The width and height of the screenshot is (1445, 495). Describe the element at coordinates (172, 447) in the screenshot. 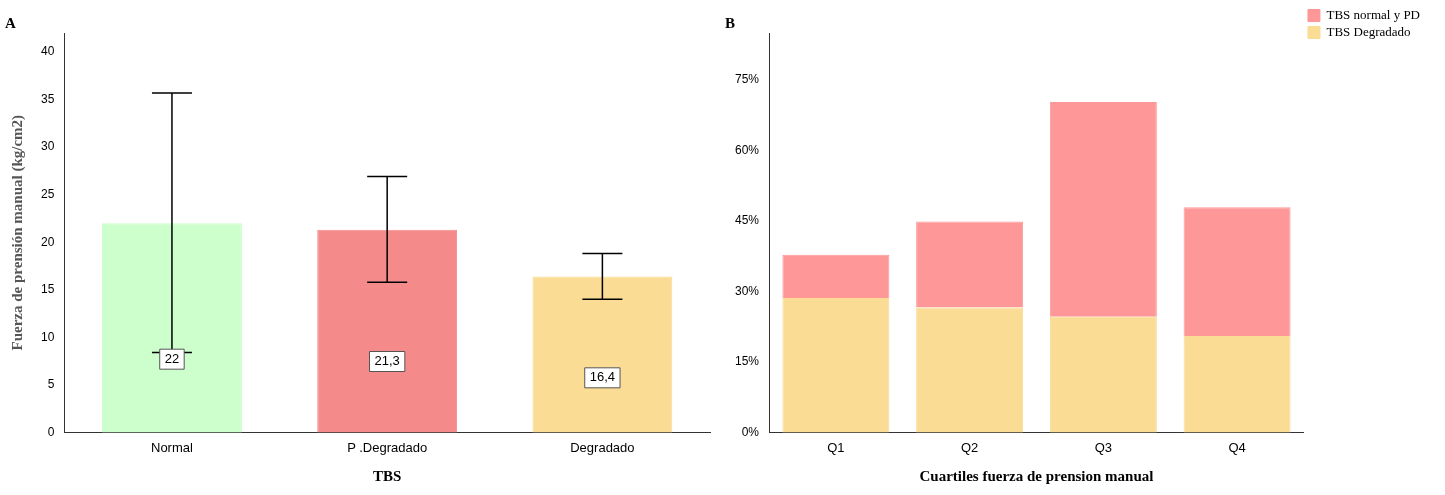

I see `x-tick-label: Normal` at that location.